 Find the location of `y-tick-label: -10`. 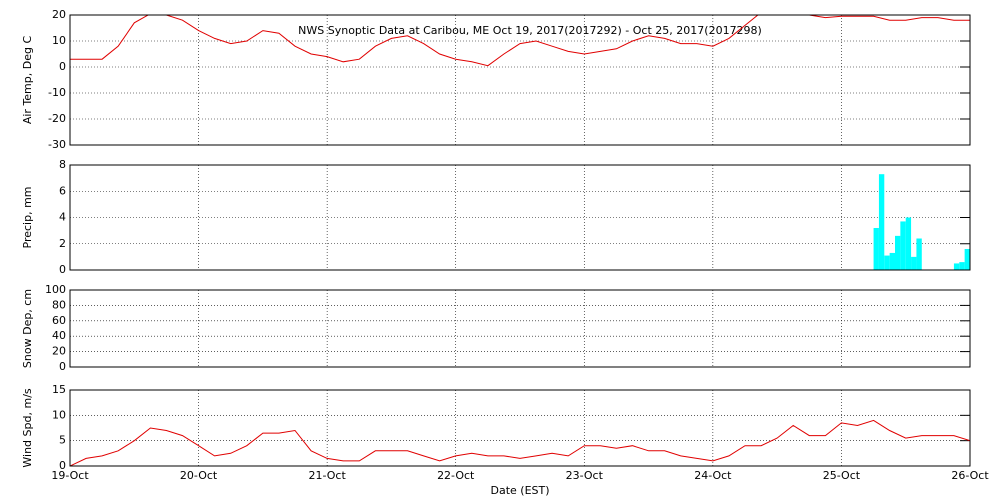

y-tick-label: -10 is located at coordinates (57, 92).